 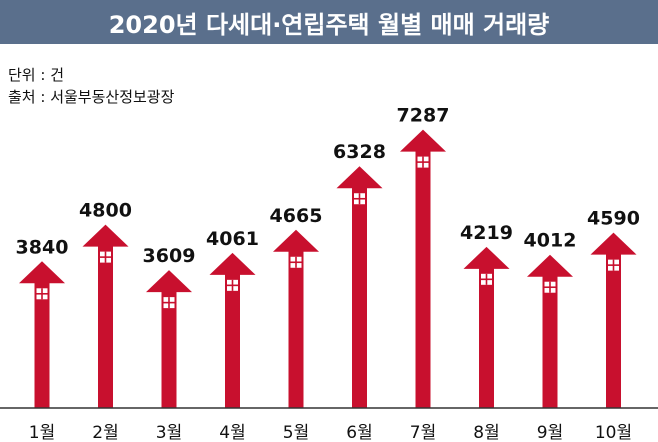 I want to click on x-tick-label: 6월, so click(x=359, y=432).